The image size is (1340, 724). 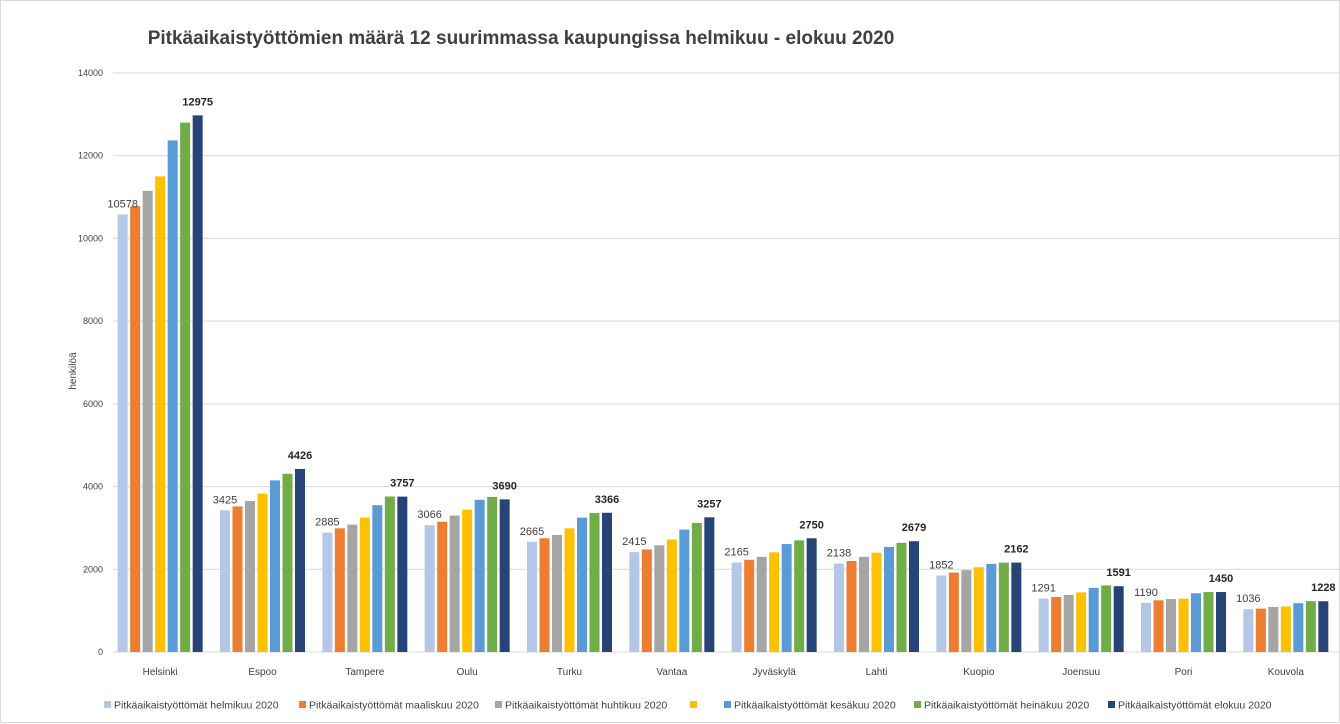 I want to click on legend-label: Pitkäaikaistyöttömät kesäkuu 2020, so click(x=815, y=706).